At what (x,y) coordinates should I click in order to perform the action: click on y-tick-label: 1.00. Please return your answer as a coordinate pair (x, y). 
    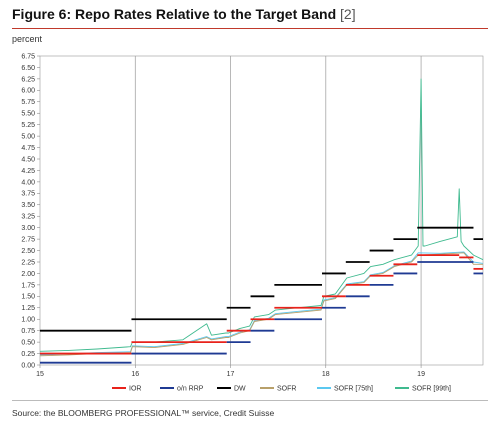
    Looking at the image, I should click on (28, 320).